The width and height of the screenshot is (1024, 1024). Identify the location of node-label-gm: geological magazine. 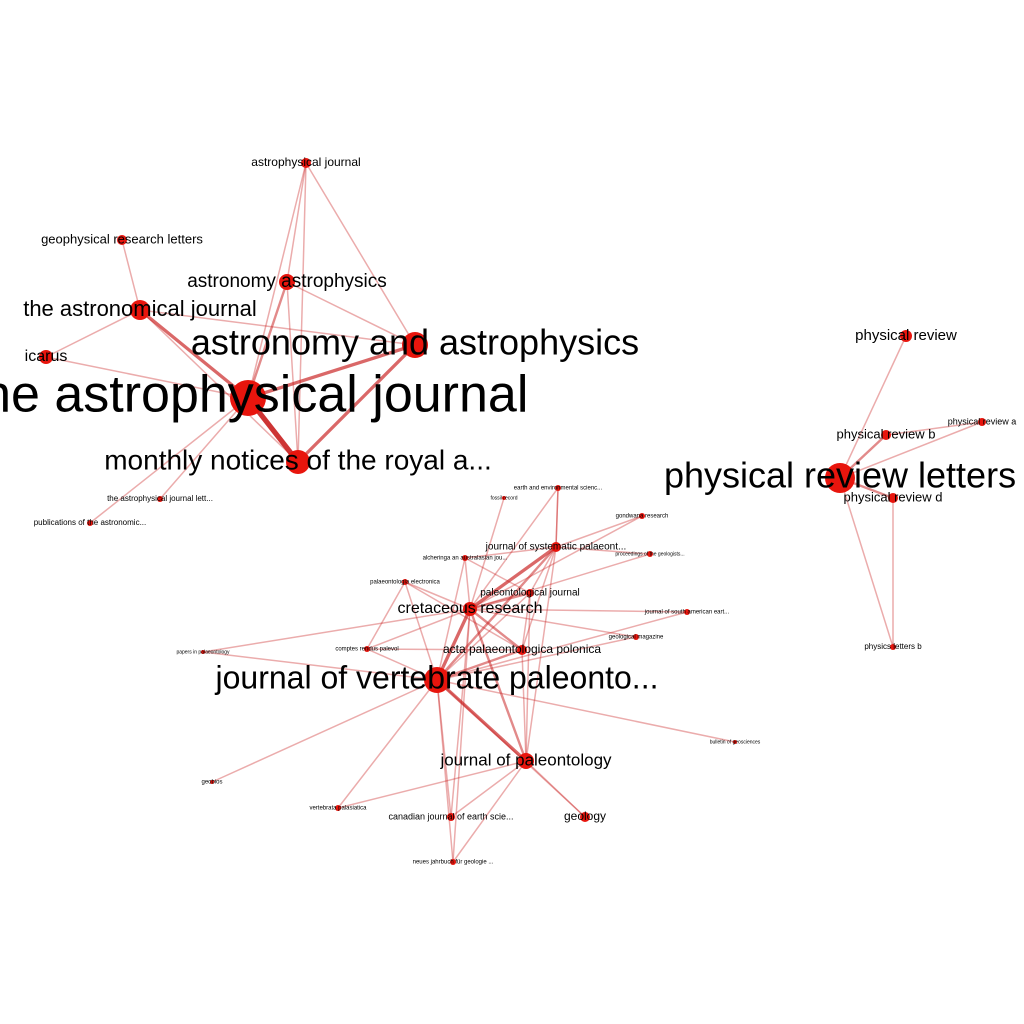
(636, 638).